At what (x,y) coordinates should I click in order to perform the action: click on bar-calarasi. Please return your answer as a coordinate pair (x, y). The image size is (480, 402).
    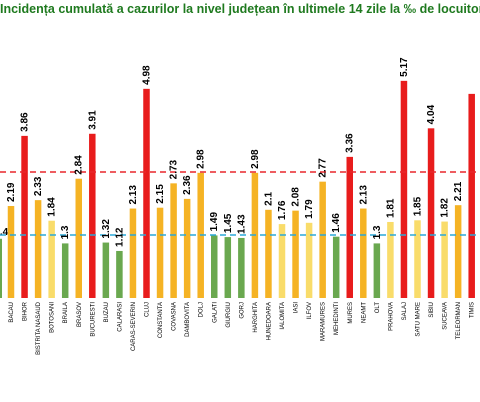
    Looking at the image, I should click on (119, 274).